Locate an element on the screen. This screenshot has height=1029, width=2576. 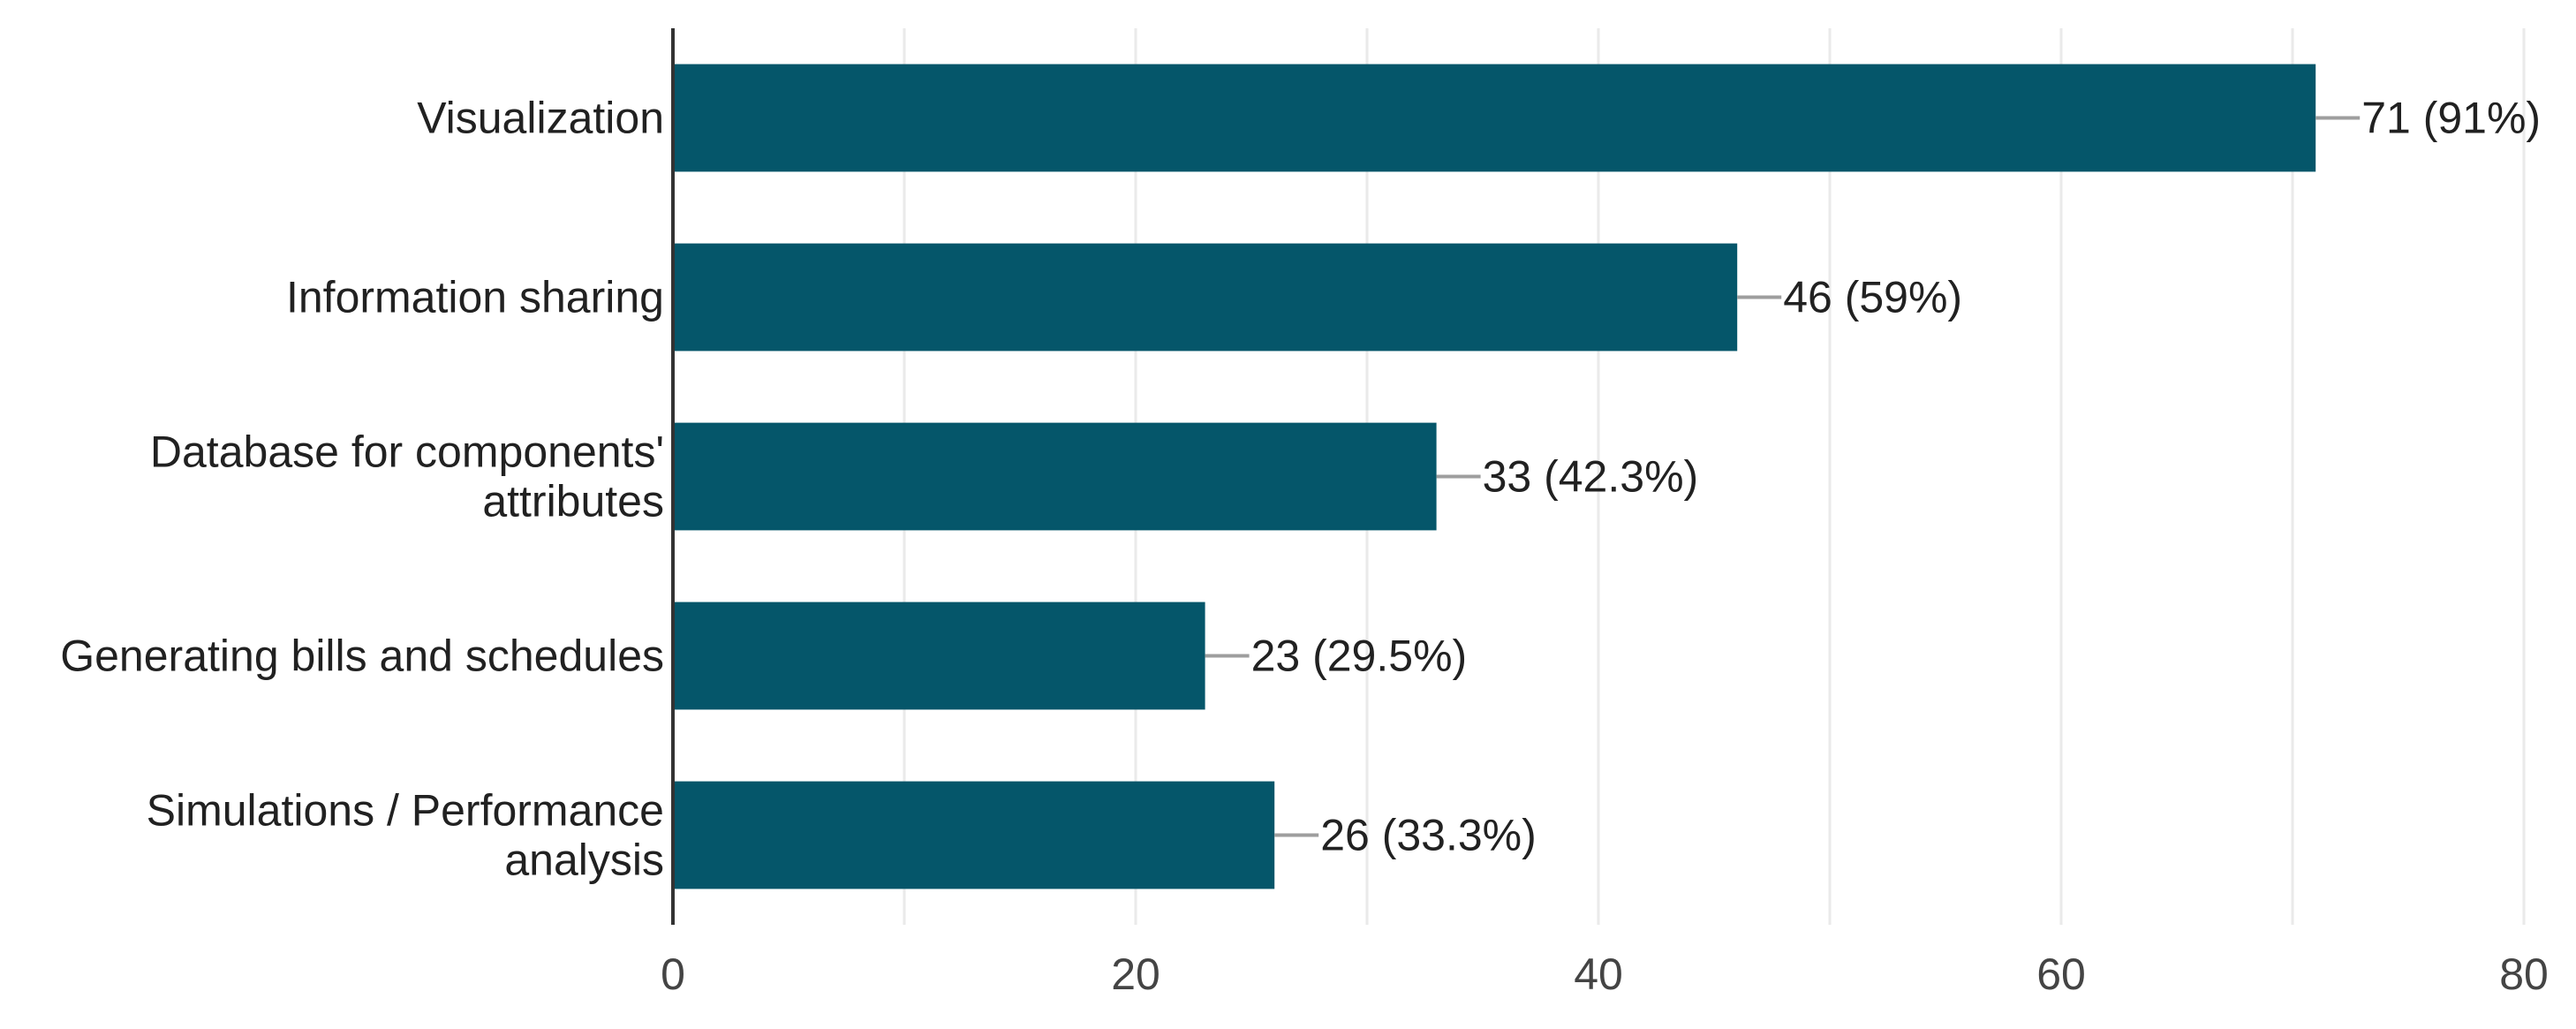
category-label-2: Database for components' attributes is located at coordinates (407, 476).